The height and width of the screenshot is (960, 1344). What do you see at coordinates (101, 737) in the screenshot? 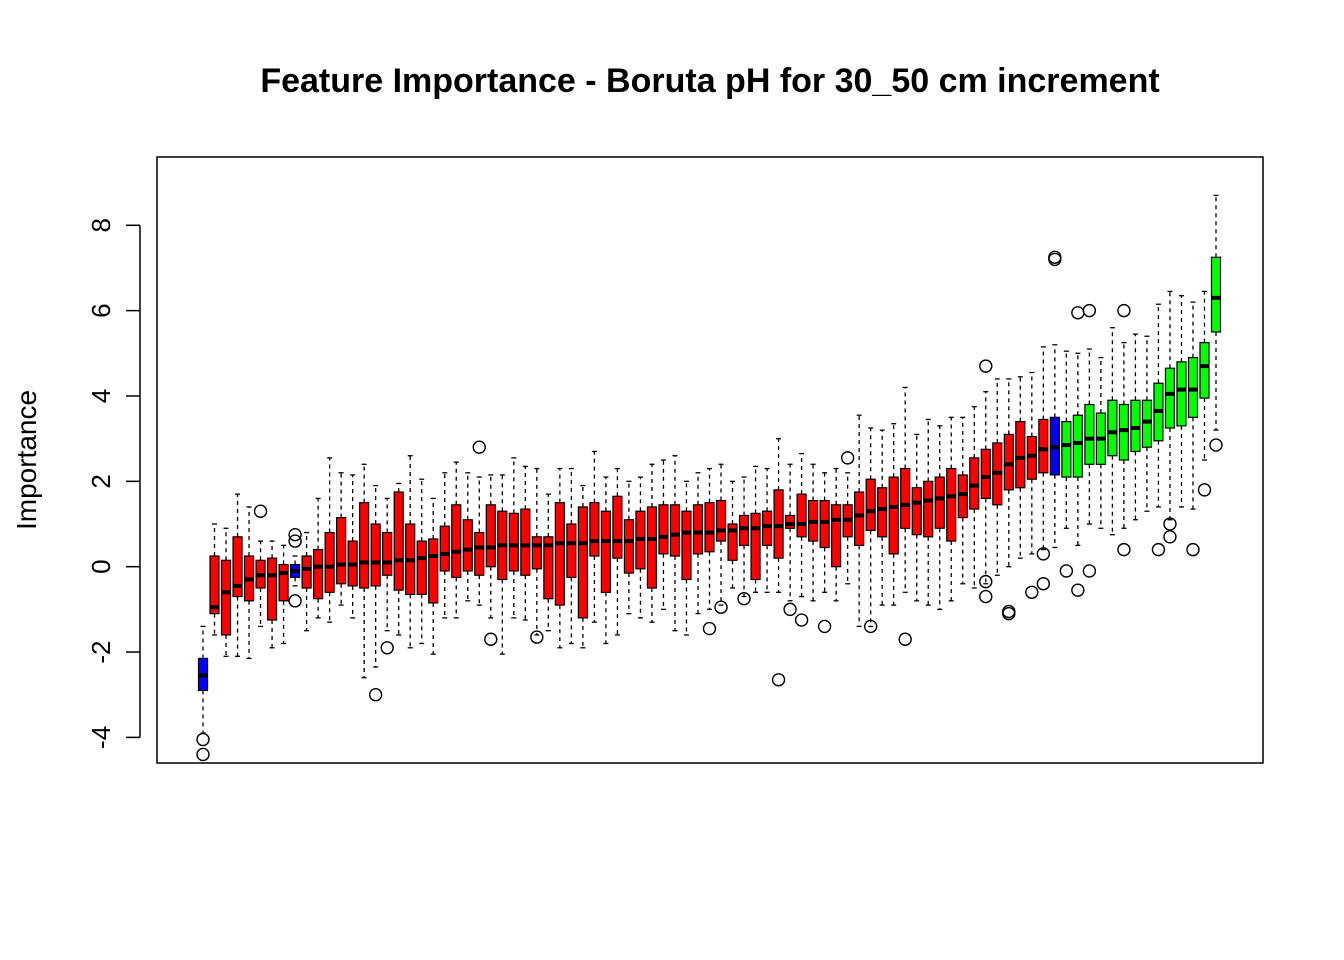
I see `y-tick-label: -4` at bounding box center [101, 737].